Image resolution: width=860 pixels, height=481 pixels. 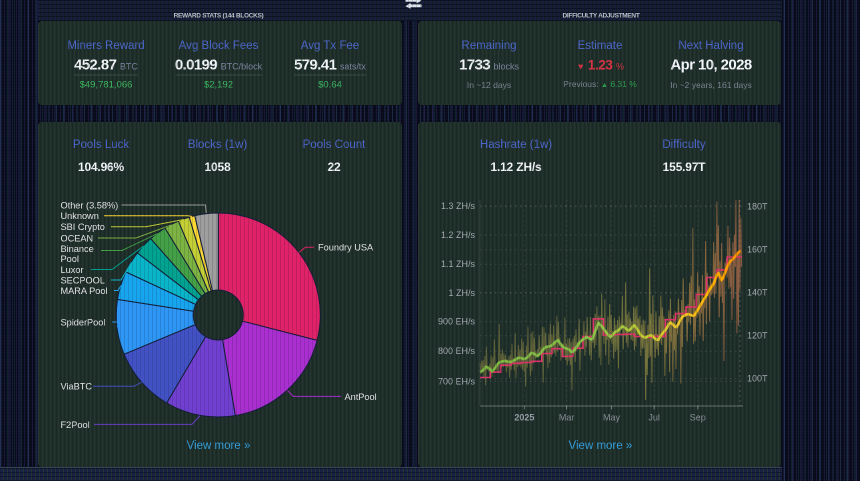 I want to click on svg-text: SBI Crypto, so click(x=83, y=227).